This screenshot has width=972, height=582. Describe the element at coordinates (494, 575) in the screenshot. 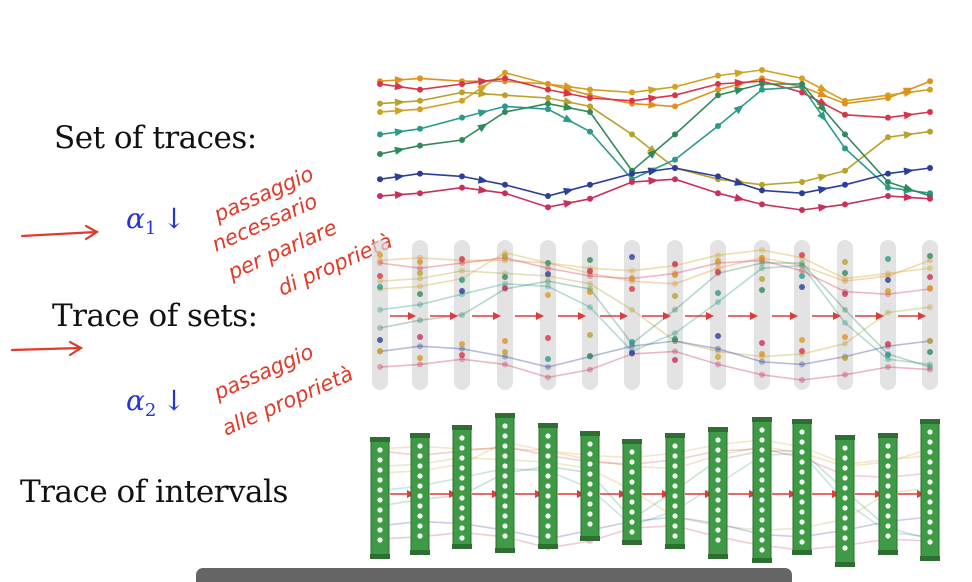

I see `scroll-handle` at that location.